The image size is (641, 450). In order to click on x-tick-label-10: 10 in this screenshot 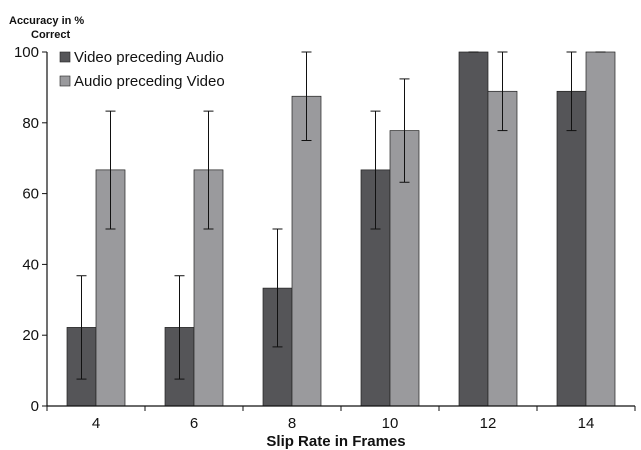, I will do `click(390, 423)`.